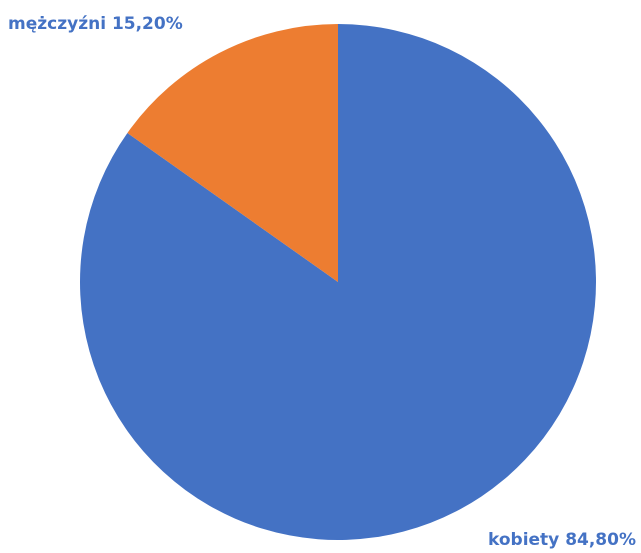 The image size is (641, 553). What do you see at coordinates (523, 540) in the screenshot?
I see `category-label: kobiety` at bounding box center [523, 540].